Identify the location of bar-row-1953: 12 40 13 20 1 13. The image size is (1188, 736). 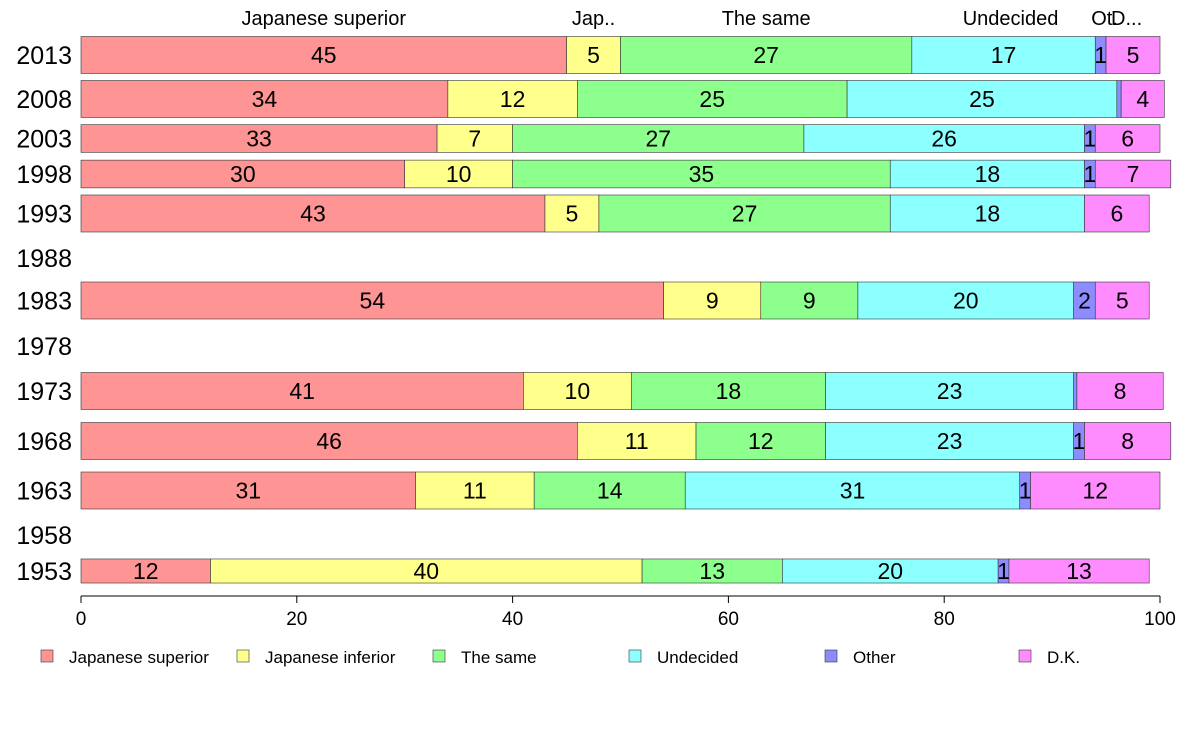
(615, 571).